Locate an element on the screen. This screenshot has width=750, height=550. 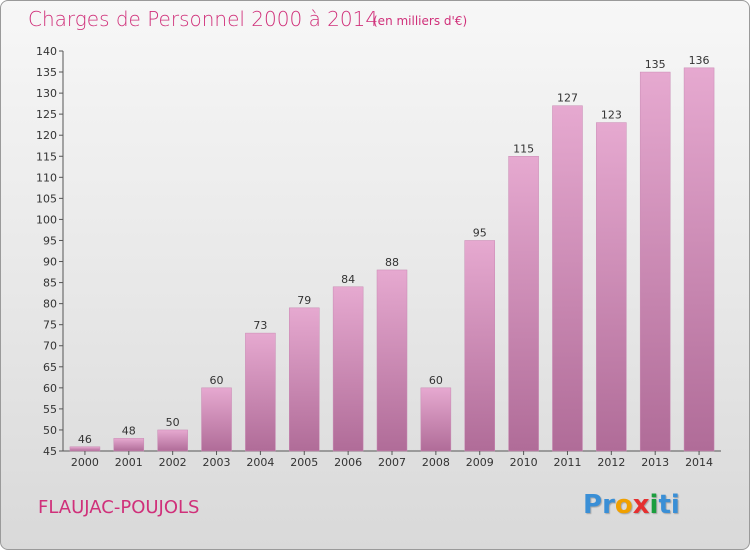
proxiti-logo: Proxiti is located at coordinates (631, 505).